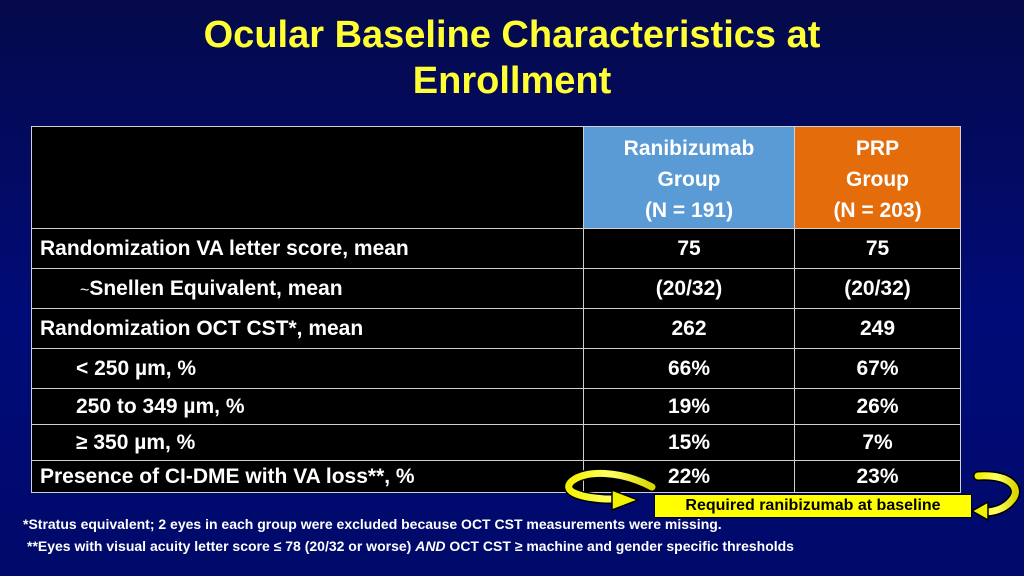 This screenshot has height=576, width=1024. Describe the element at coordinates (216, 288) in the screenshot. I see `row-label-text: Snellen Equivalent, mean` at that location.